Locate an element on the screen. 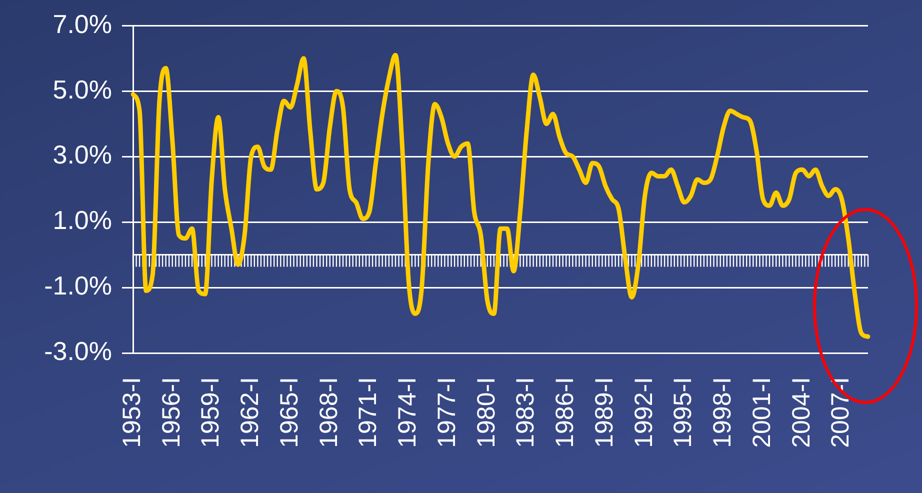 The width and height of the screenshot is (922, 493). y-tick-label: 7.0% is located at coordinates (82, 23).